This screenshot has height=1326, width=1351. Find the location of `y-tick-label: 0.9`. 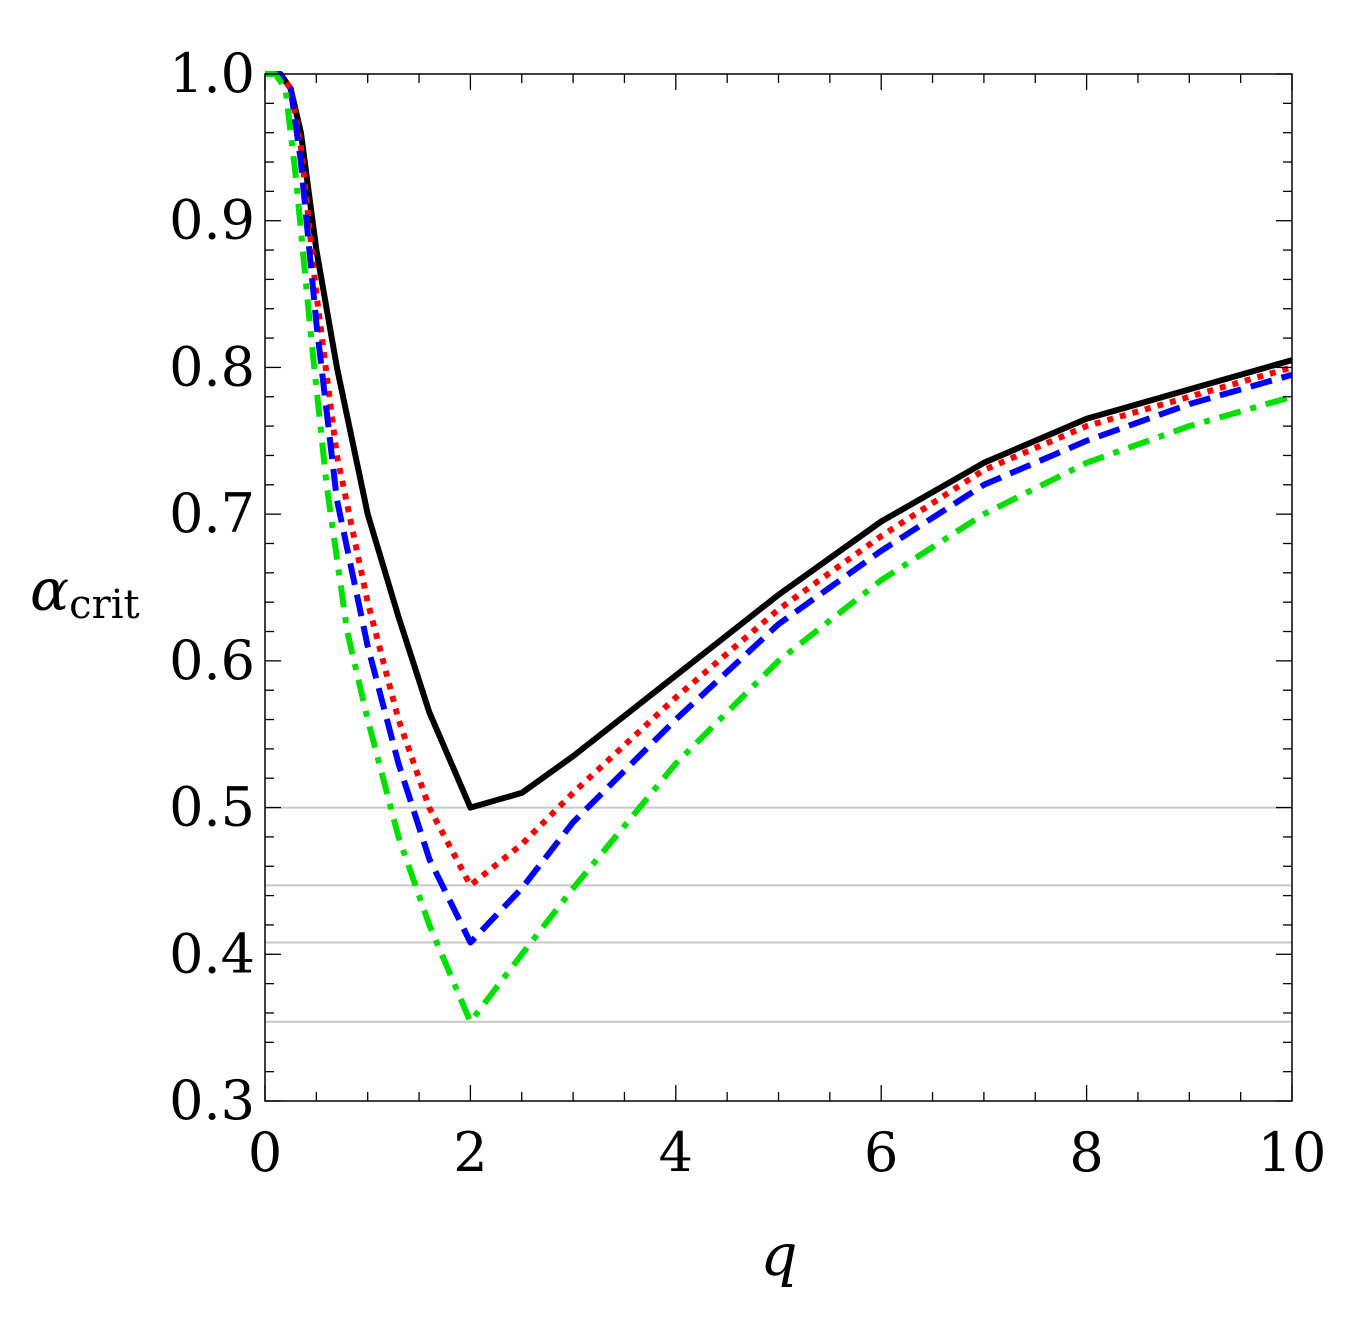

y-tick-label: 0.9 is located at coordinates (212, 220).